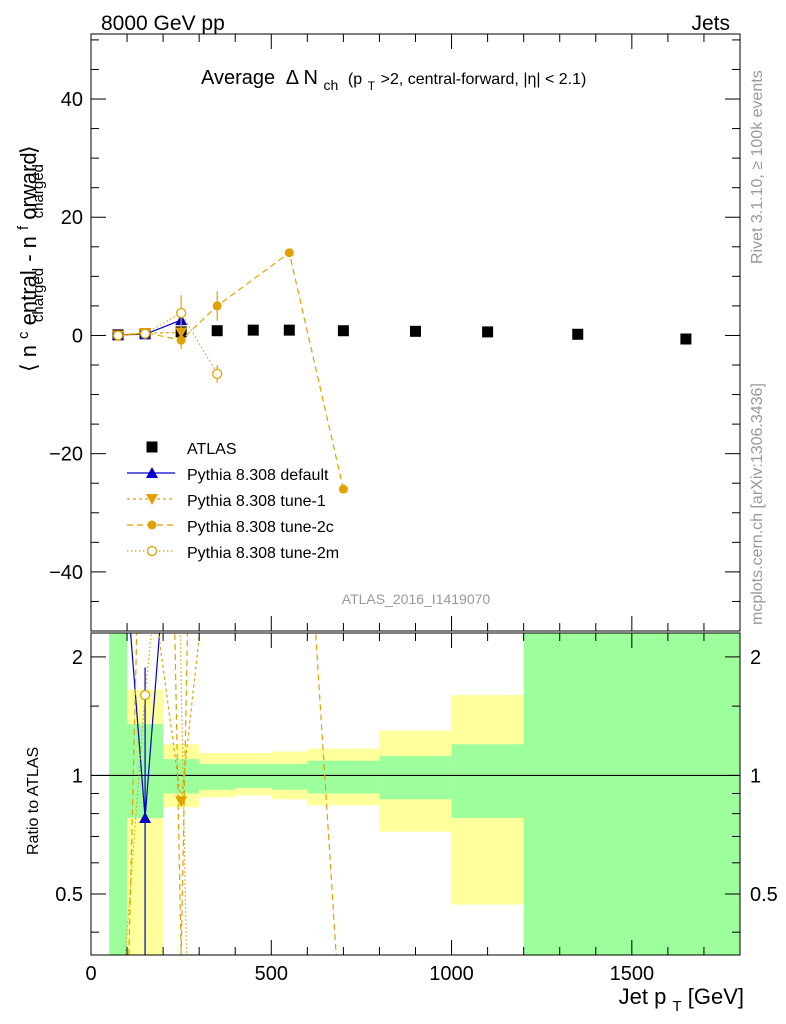  What do you see at coordinates (355, 79) in the screenshot?
I see `plot-title-cond-open: (p` at bounding box center [355, 79].